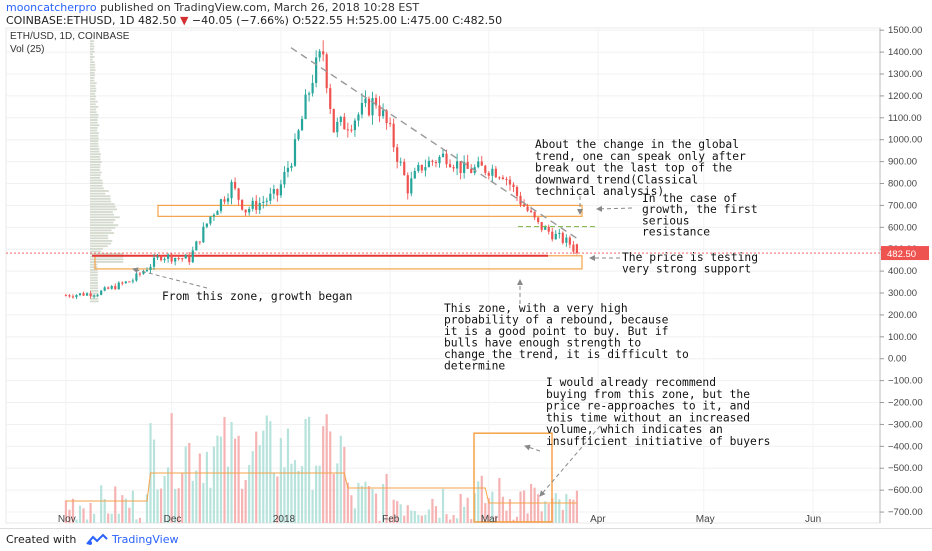 This screenshot has height=551, width=932. Describe the element at coordinates (474, 366) in the screenshot. I see `annotation-rebound: determine` at that location.